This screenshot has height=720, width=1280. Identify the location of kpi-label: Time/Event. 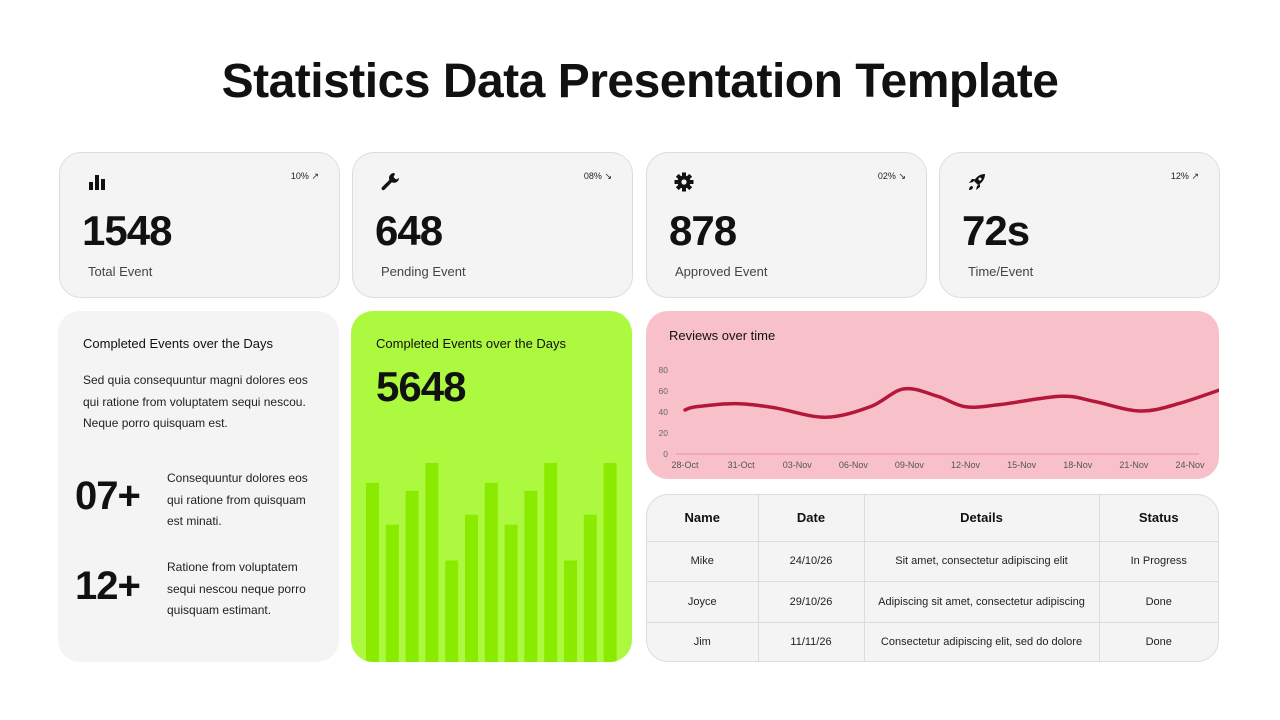
(1001, 271).